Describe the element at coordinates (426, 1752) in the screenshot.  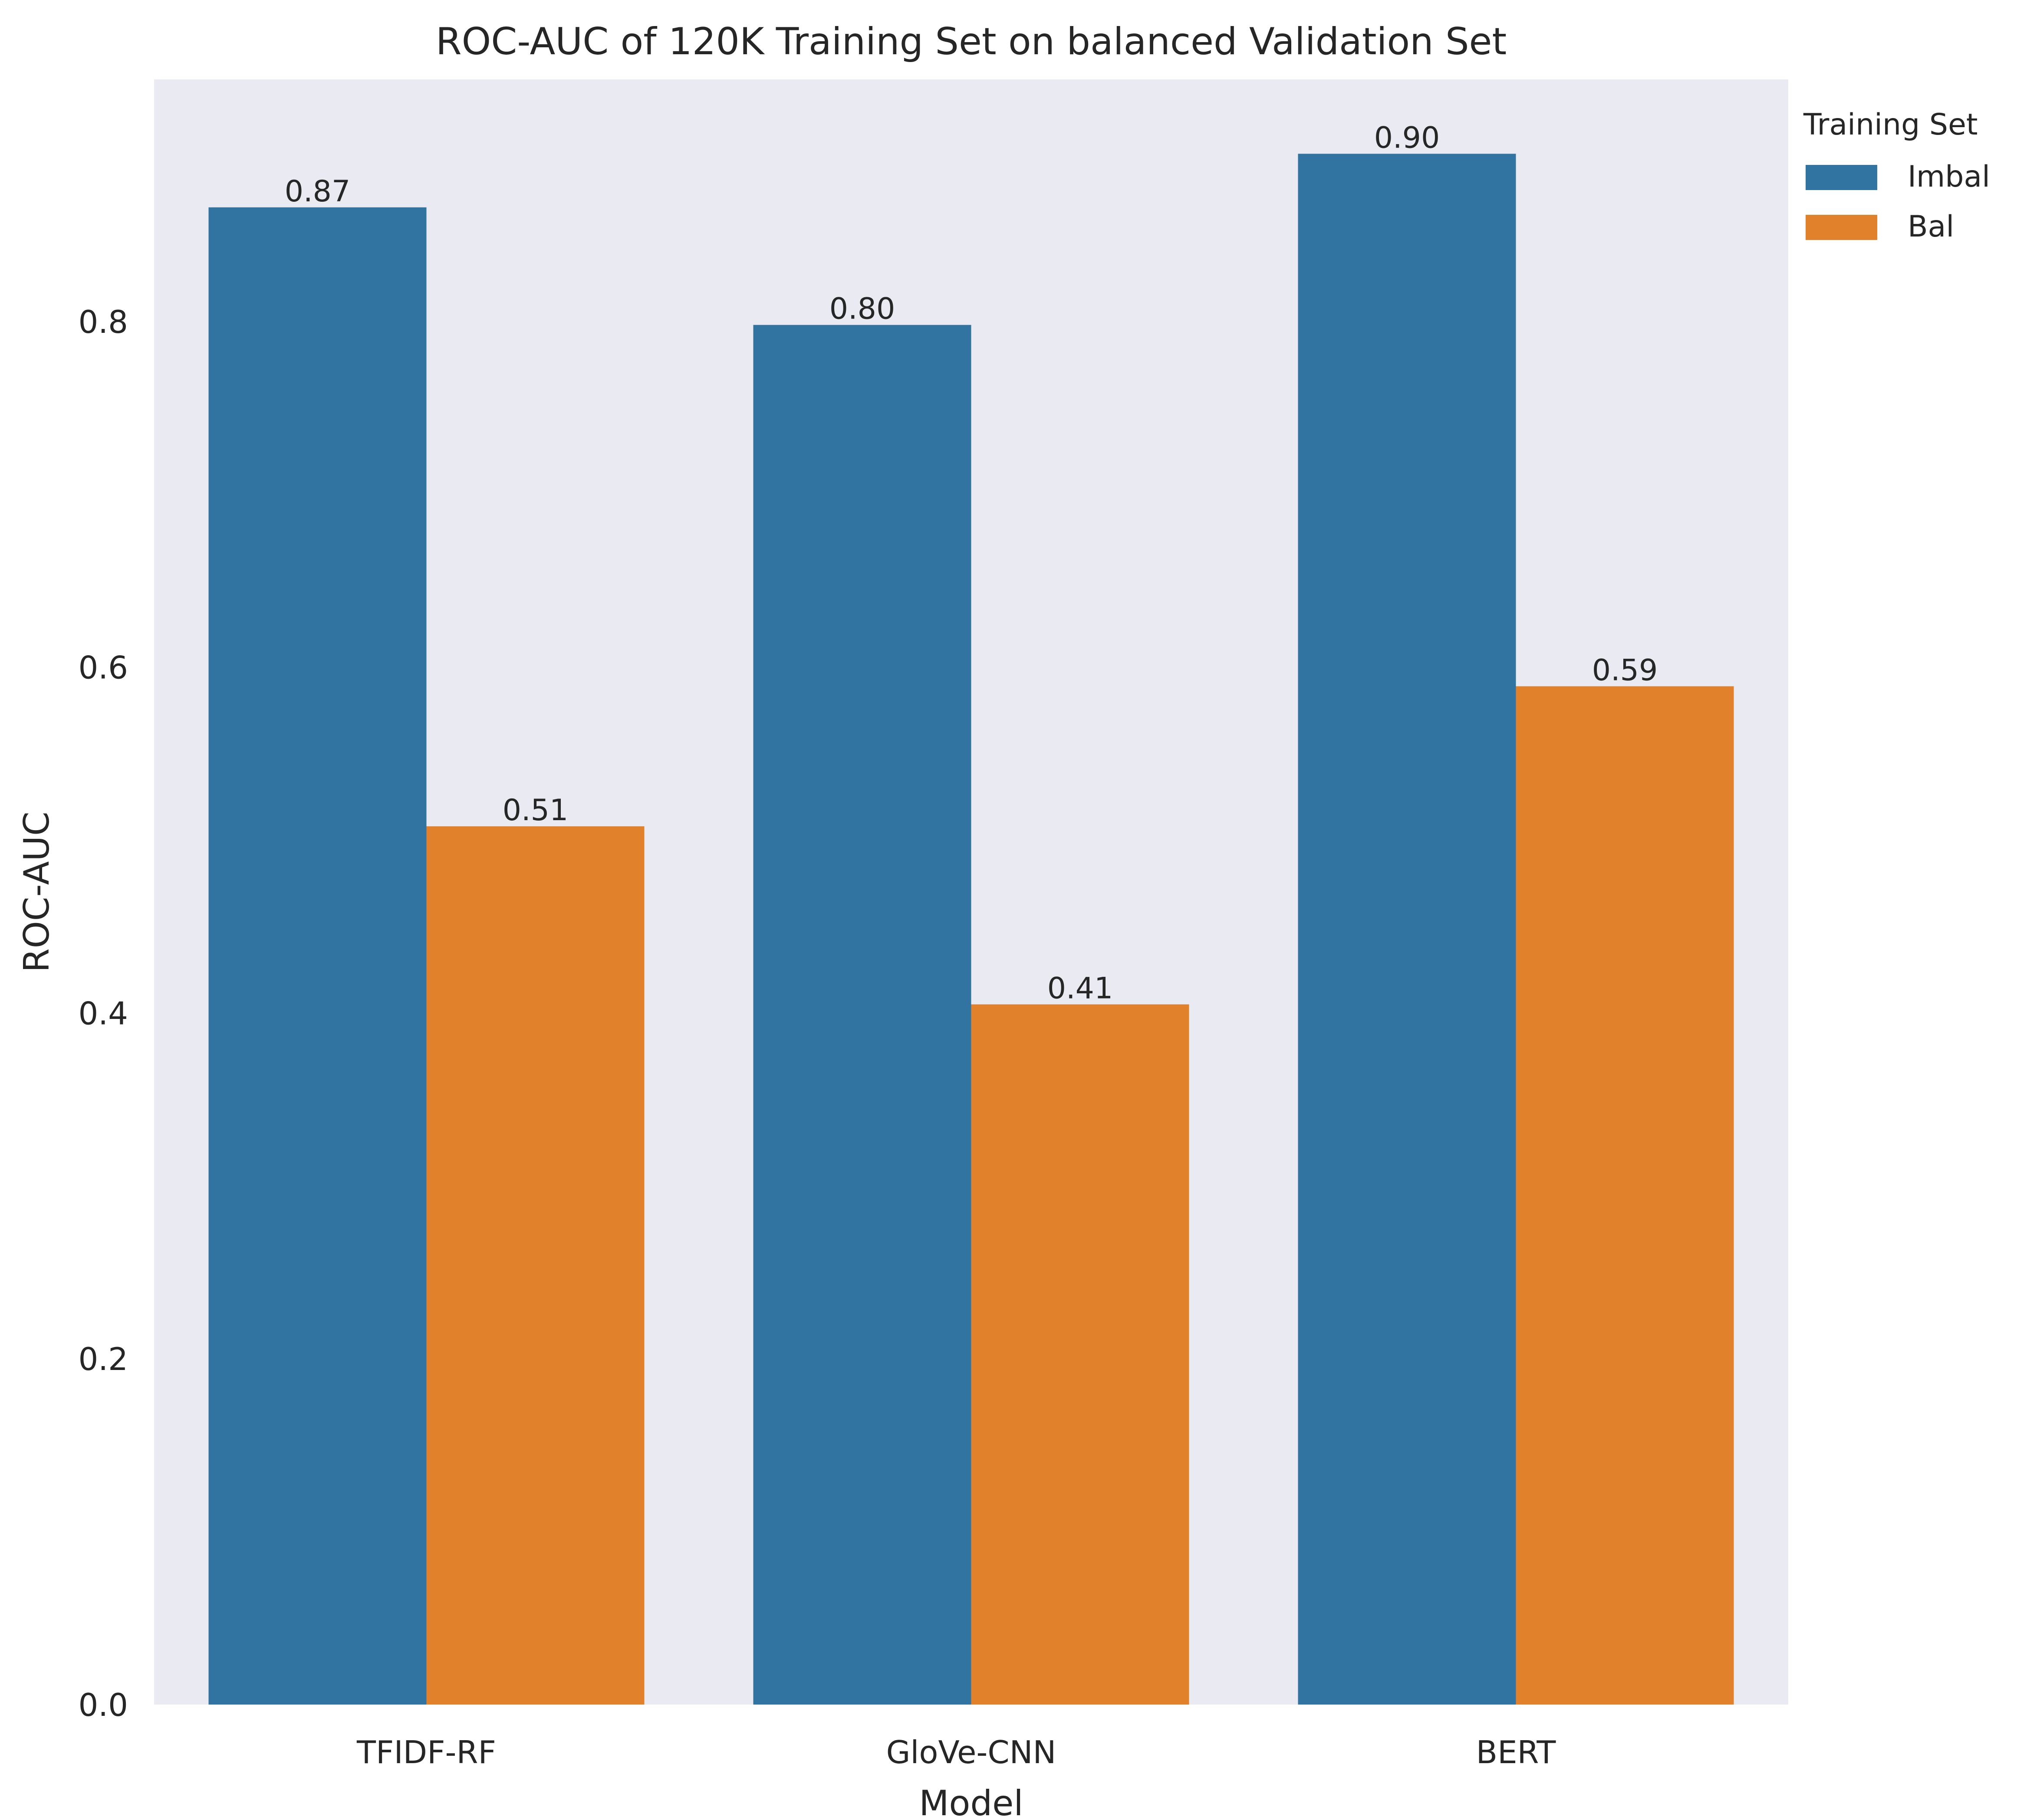
I see `x-tick-label: TFIDF-RF` at that location.